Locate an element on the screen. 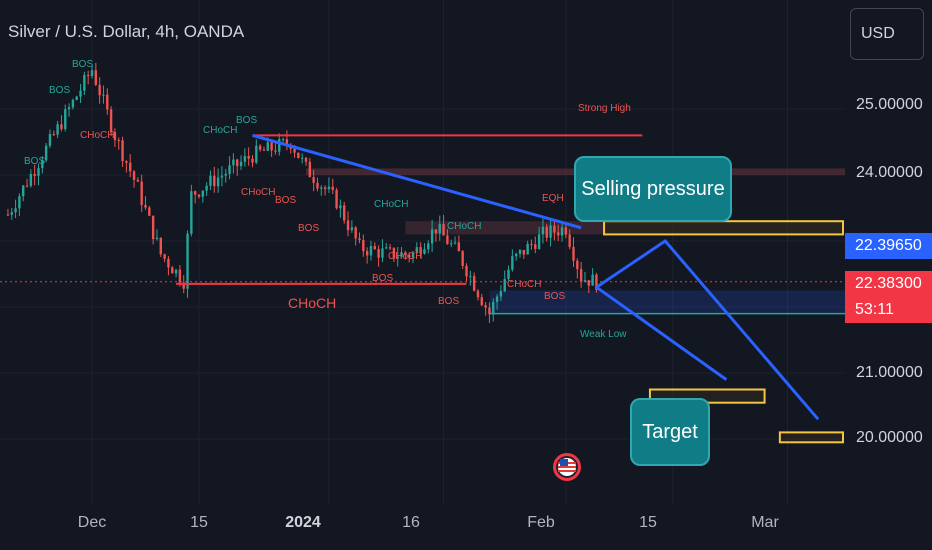  demand-zone is located at coordinates (667, 302).